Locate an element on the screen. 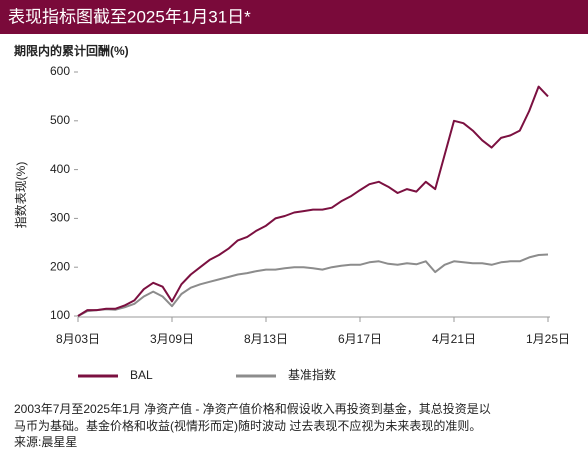 This screenshot has height=451, width=588. y-tick-label: 300 is located at coordinates (60, 218).